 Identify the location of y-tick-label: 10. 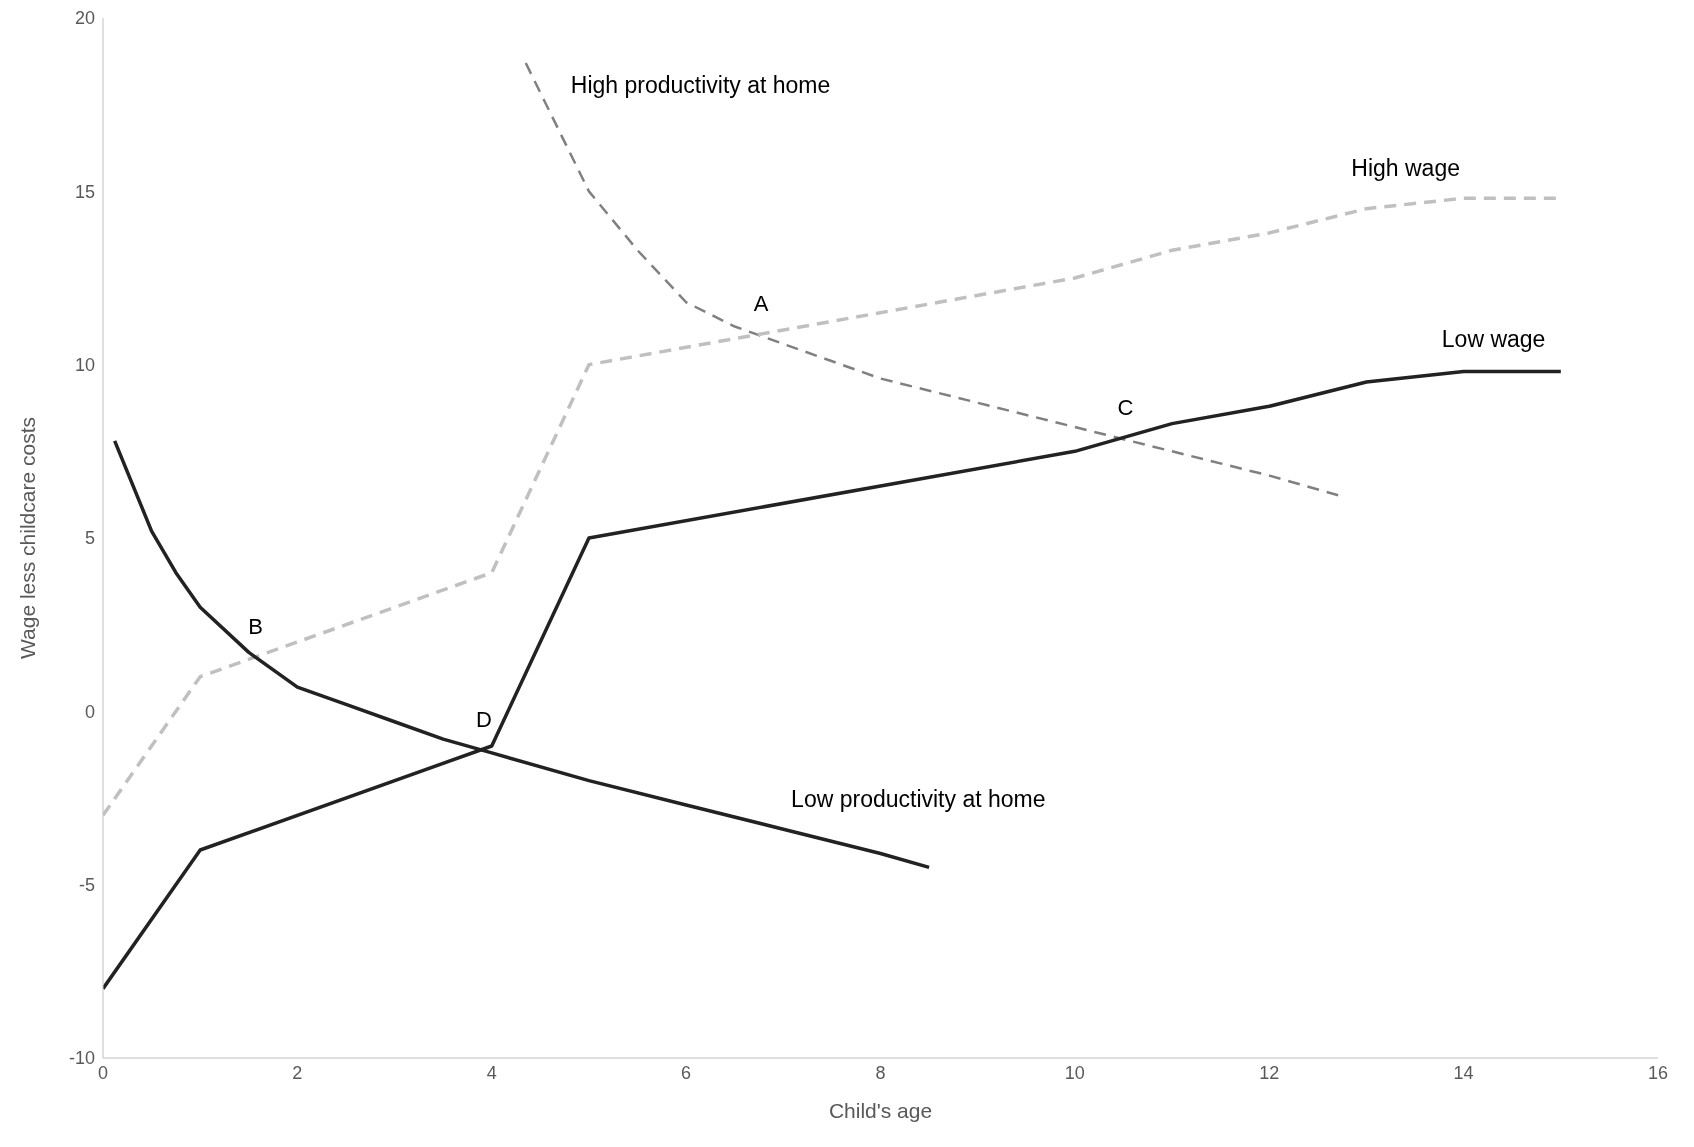
(84, 365).